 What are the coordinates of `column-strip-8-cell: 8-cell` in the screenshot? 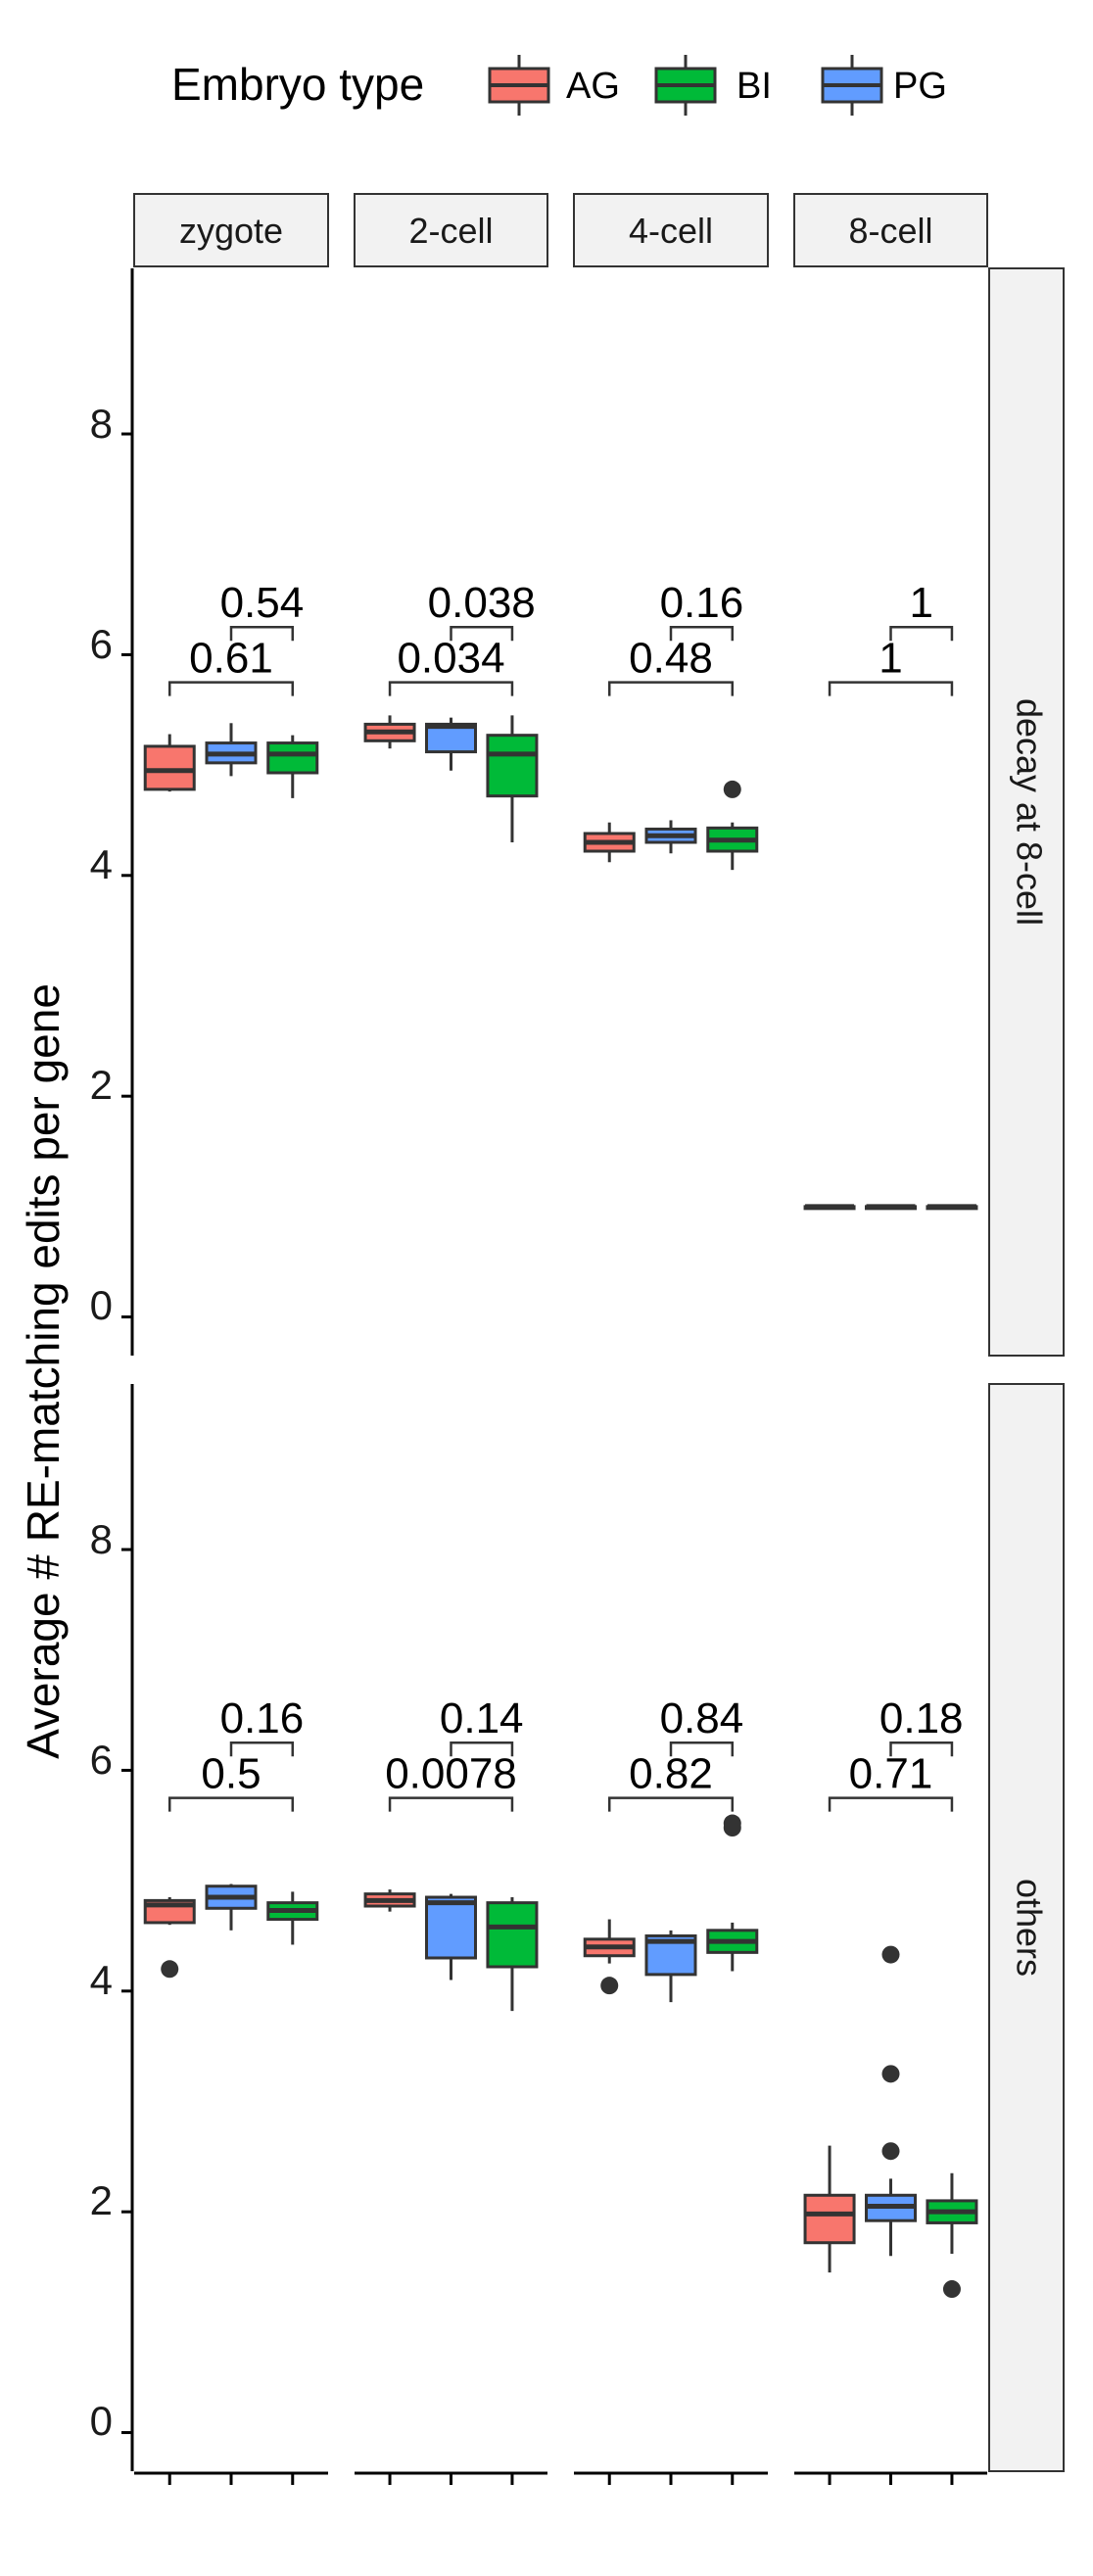 It's located at (891, 230).